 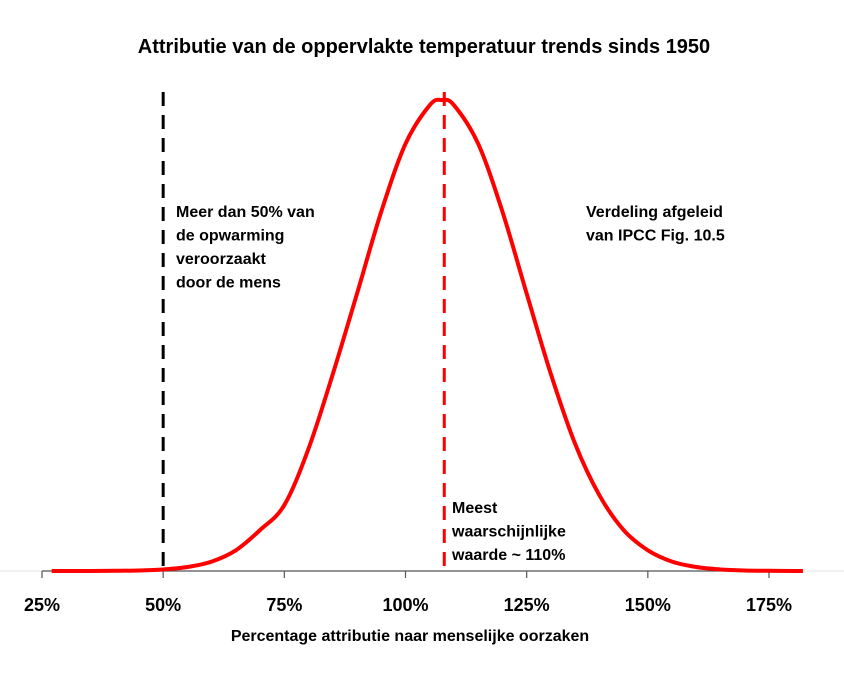 I want to click on annotation-line: Verdeling afgeleid, so click(x=654, y=212).